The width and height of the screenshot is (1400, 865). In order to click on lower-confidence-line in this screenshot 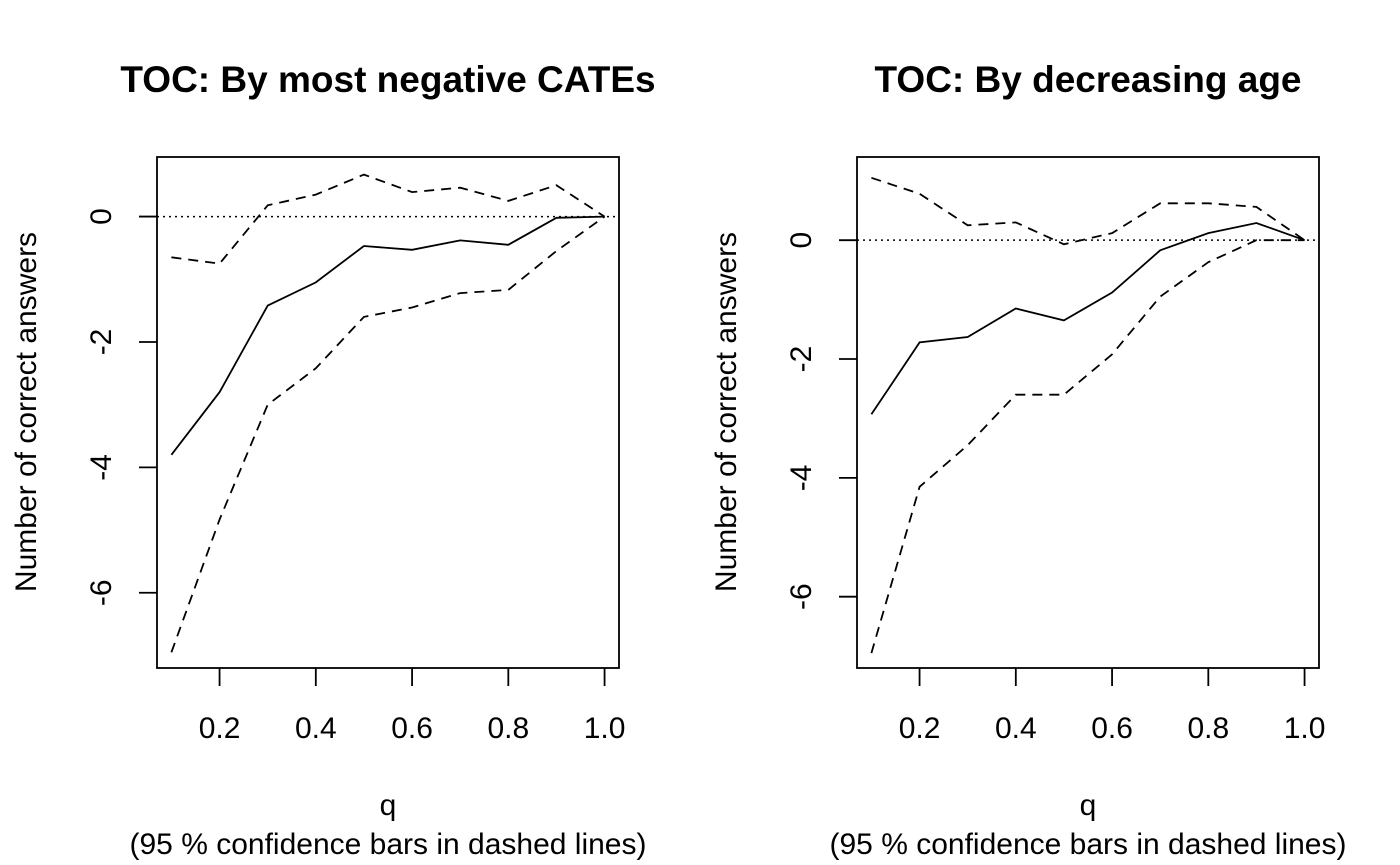, I will do `click(1087, 446)`.